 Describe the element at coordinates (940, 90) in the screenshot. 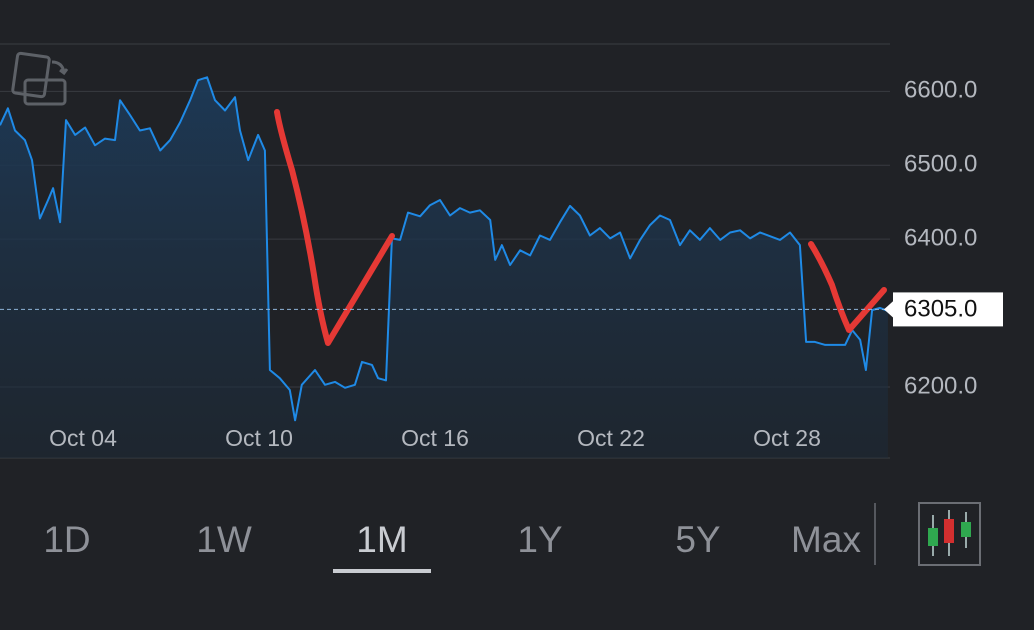

I see `y-tick-label: 6600.0` at that location.